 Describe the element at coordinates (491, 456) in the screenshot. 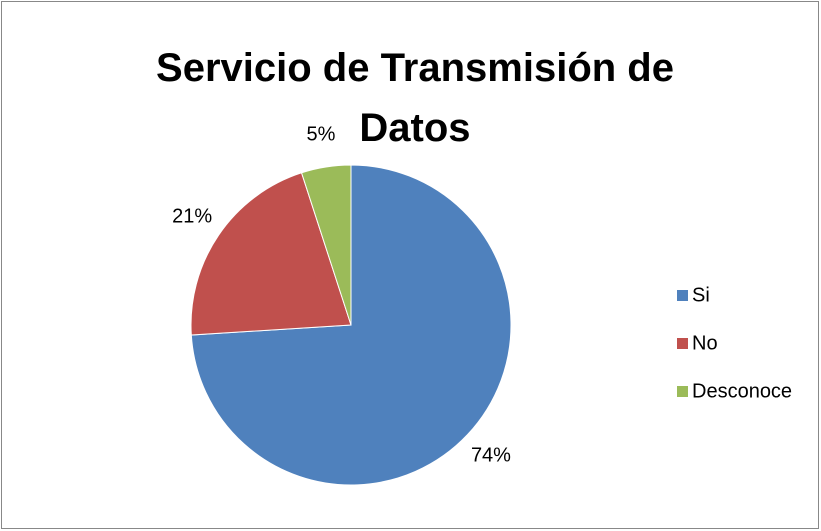

I see `data-label: 74%` at that location.